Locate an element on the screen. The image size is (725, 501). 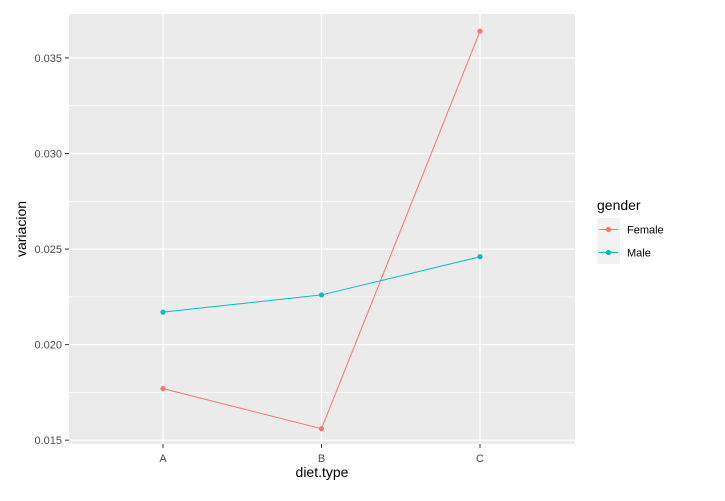
legend: gender Female Male is located at coordinates (630, 230).